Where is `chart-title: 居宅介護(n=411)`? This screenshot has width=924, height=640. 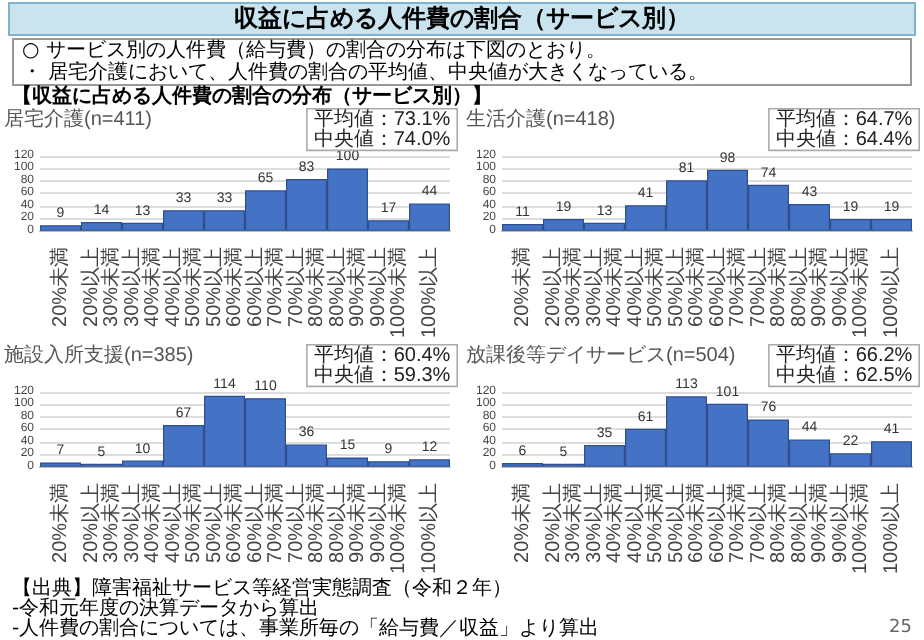
chart-title: 居宅介護(n=411) is located at coordinates (78, 119).